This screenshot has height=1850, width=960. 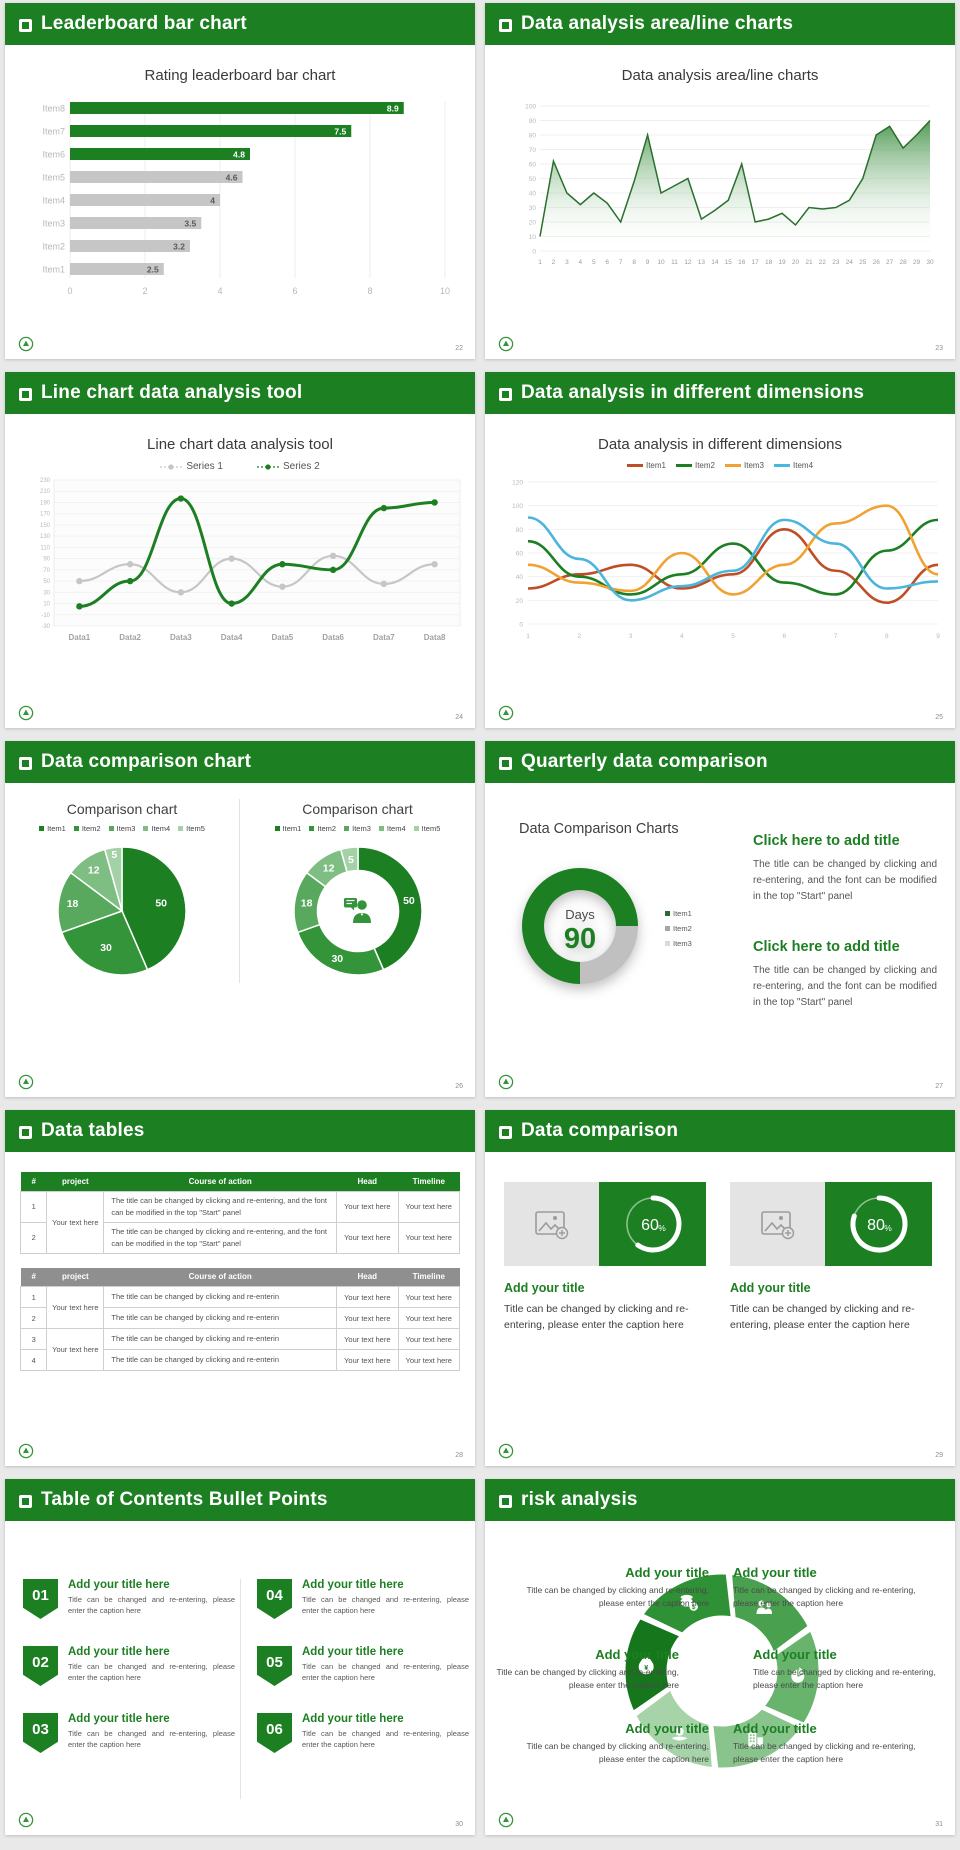 I want to click on block-title: Click here to add title, so click(x=826, y=841).